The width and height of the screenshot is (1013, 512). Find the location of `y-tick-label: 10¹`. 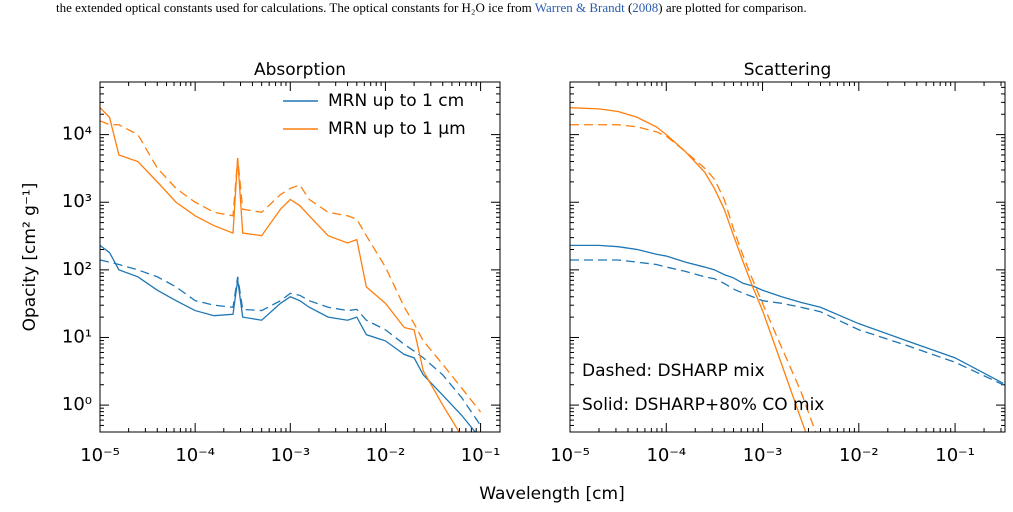

y-tick-label: 10¹ is located at coordinates (77, 336).